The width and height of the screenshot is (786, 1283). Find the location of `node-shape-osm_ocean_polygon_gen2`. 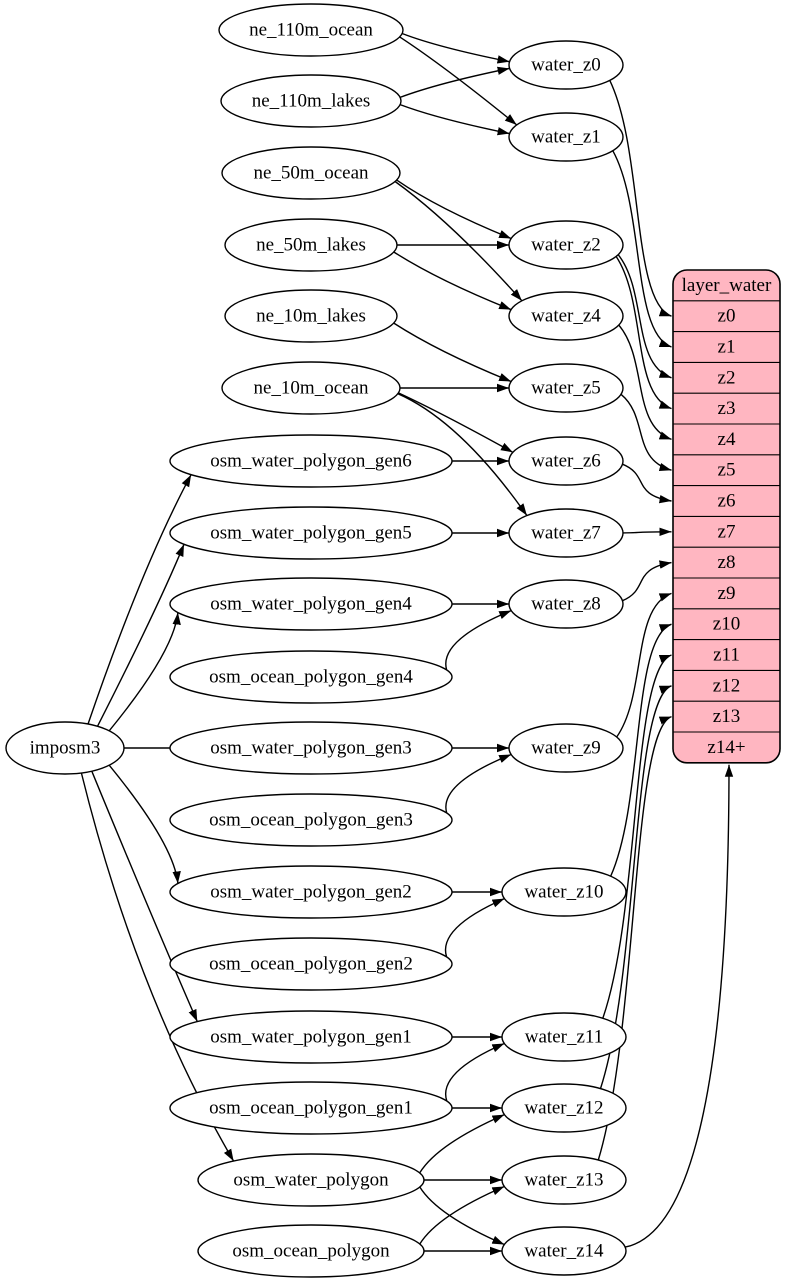

node-shape-osm_ocean_polygon_gen2 is located at coordinates (311, 964).